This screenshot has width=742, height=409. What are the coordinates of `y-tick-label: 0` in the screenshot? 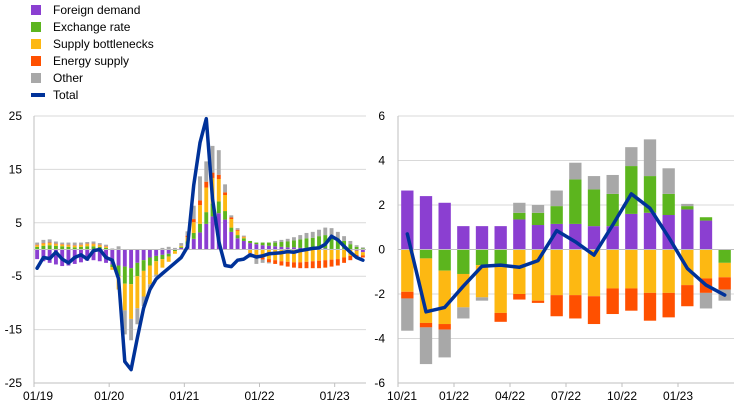 It's located at (381, 250).